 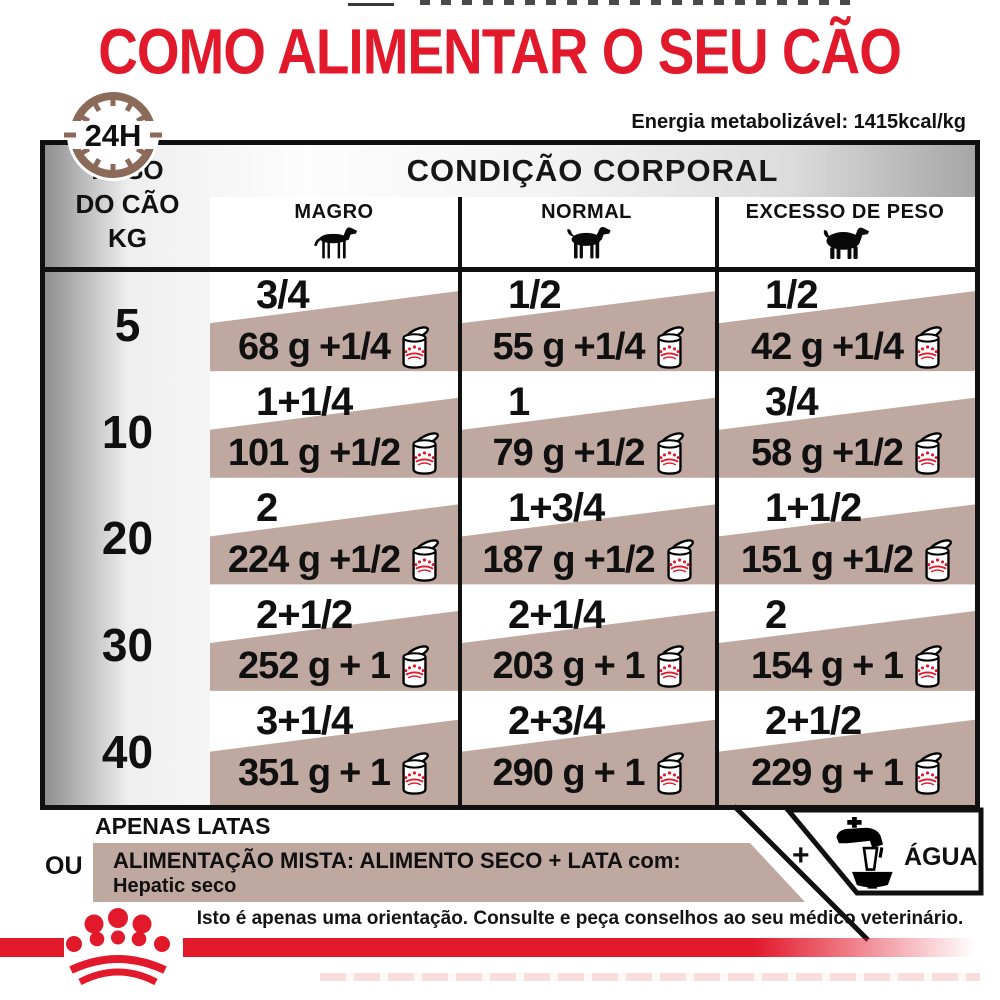 I want to click on red-band-left, so click(x=32, y=947).